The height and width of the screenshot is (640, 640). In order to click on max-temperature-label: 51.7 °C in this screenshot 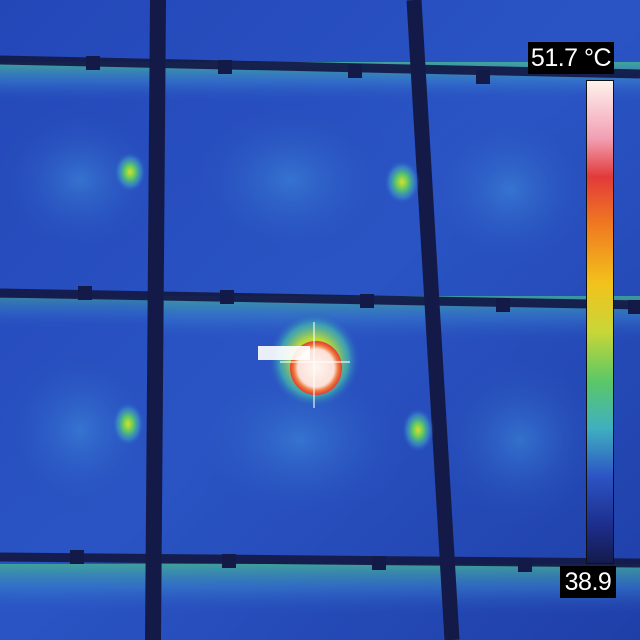, I will do `click(571, 58)`.